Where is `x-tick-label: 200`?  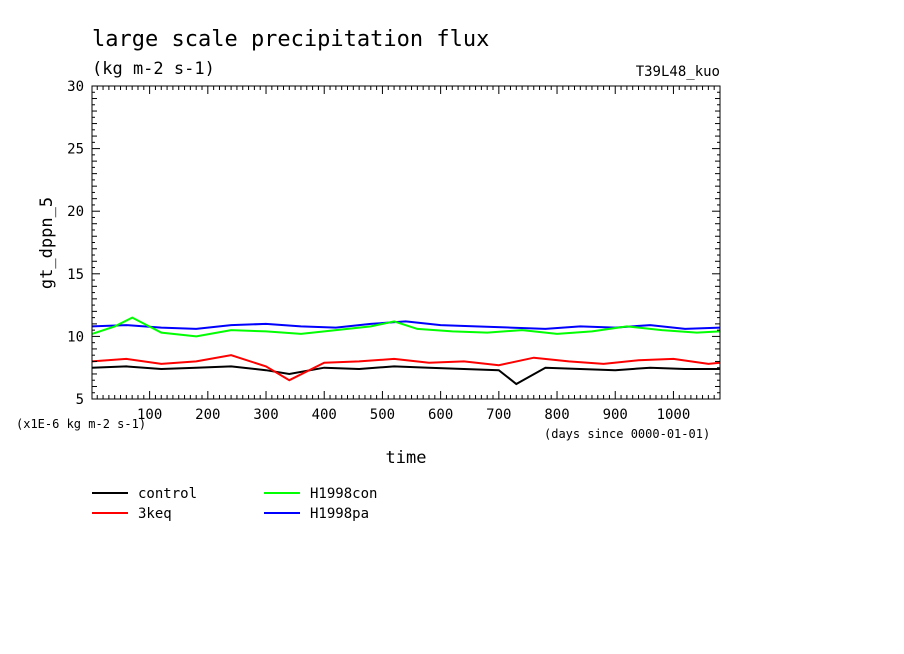
x-tick-label: 200 is located at coordinates (207, 415).